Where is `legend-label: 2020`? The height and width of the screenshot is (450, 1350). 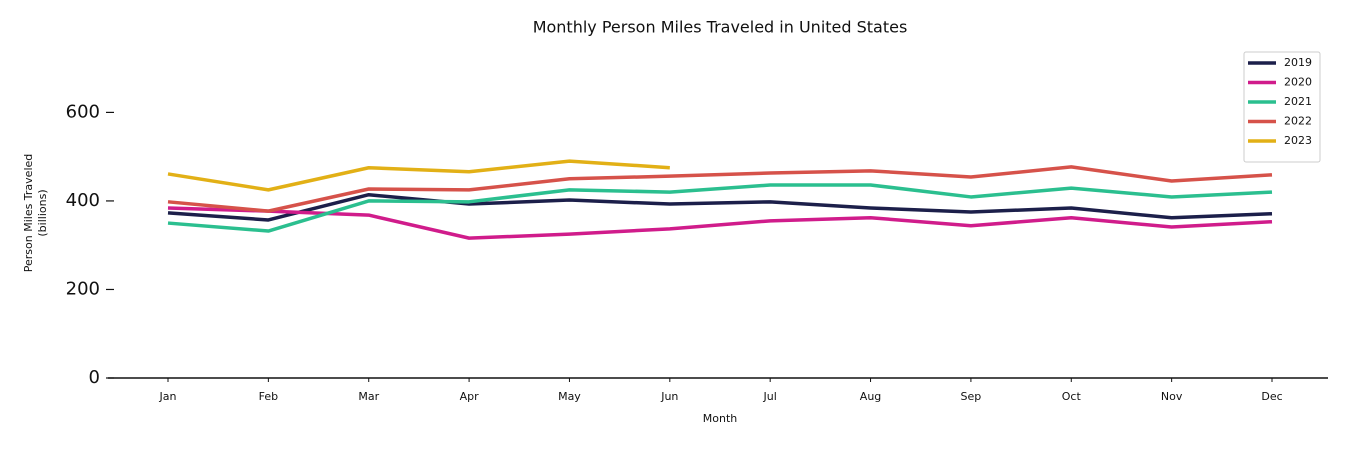 legend-label: 2020 is located at coordinates (1298, 82).